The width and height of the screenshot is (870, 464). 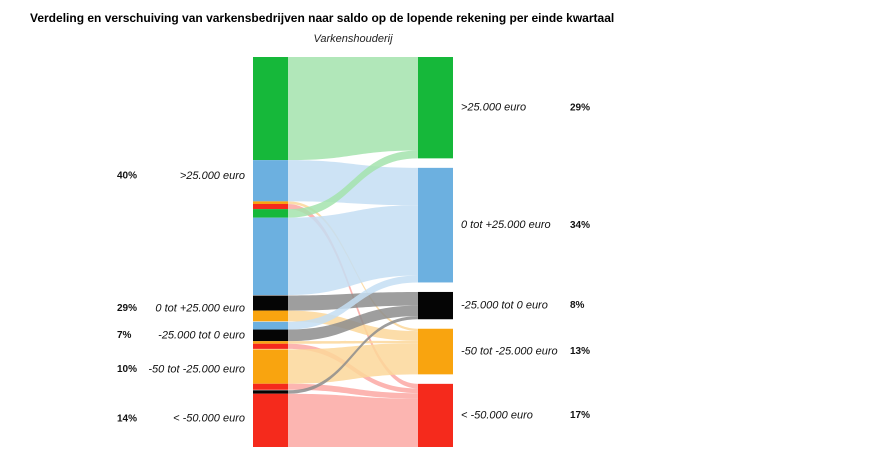 I want to click on left-category-label: >25.000 euro, so click(x=212, y=176).